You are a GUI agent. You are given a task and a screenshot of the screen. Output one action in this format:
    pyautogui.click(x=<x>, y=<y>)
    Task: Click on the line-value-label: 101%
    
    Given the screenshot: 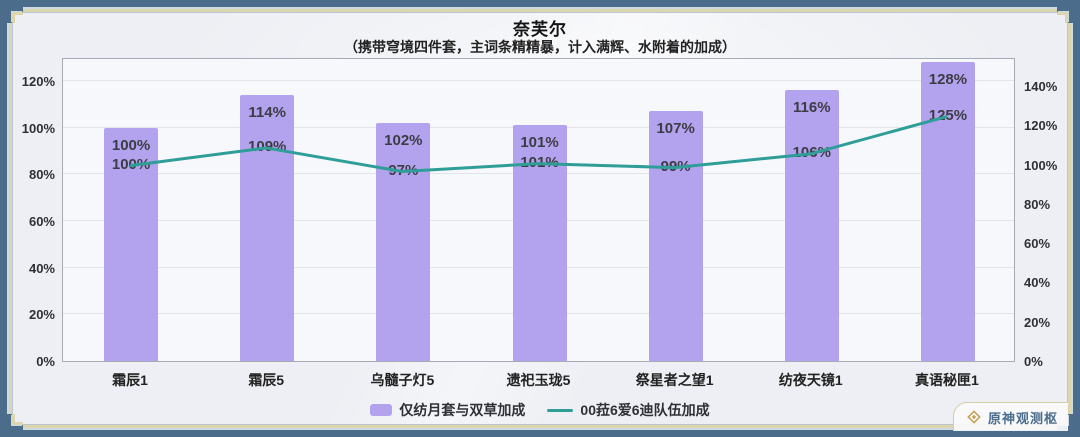 What is the action you would take?
    pyautogui.click(x=539, y=162)
    